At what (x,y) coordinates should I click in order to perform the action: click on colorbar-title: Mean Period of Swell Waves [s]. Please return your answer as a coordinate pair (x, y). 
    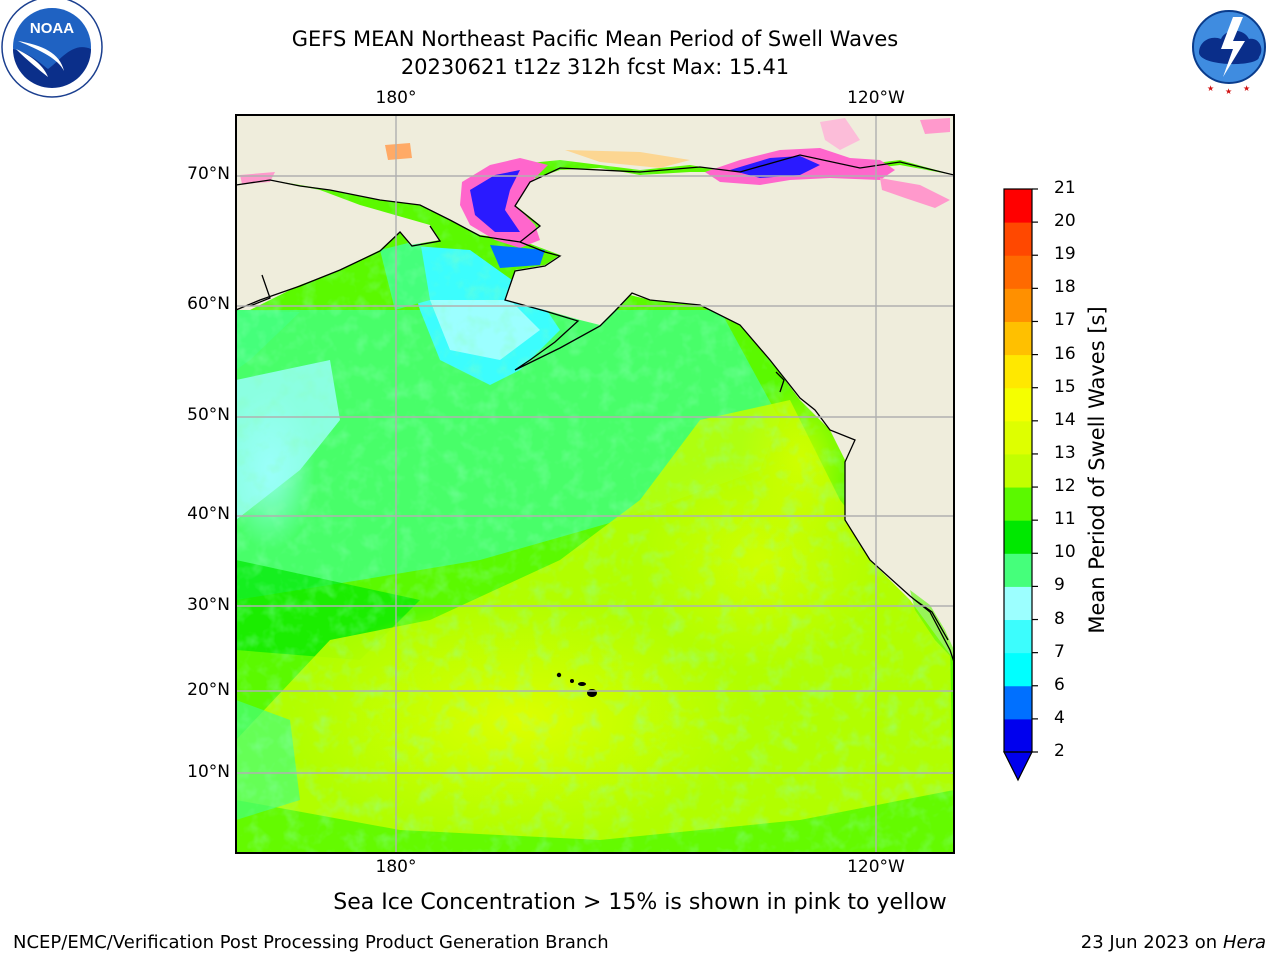
    Looking at the image, I should click on (1097, 470).